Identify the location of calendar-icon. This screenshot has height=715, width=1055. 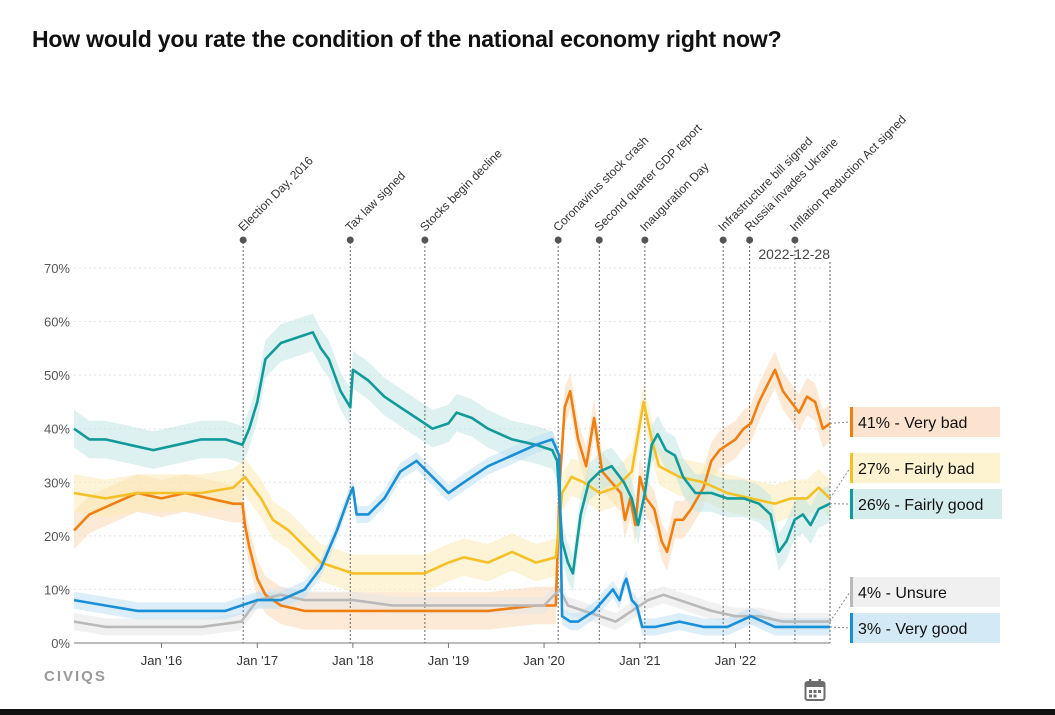
(815, 690).